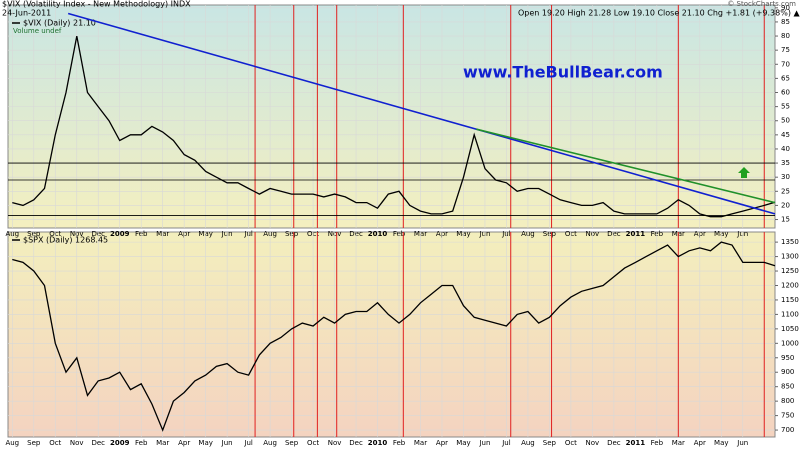 The height and width of the screenshot is (450, 800). I want to click on y-tick-label: 55, so click(785, 107).